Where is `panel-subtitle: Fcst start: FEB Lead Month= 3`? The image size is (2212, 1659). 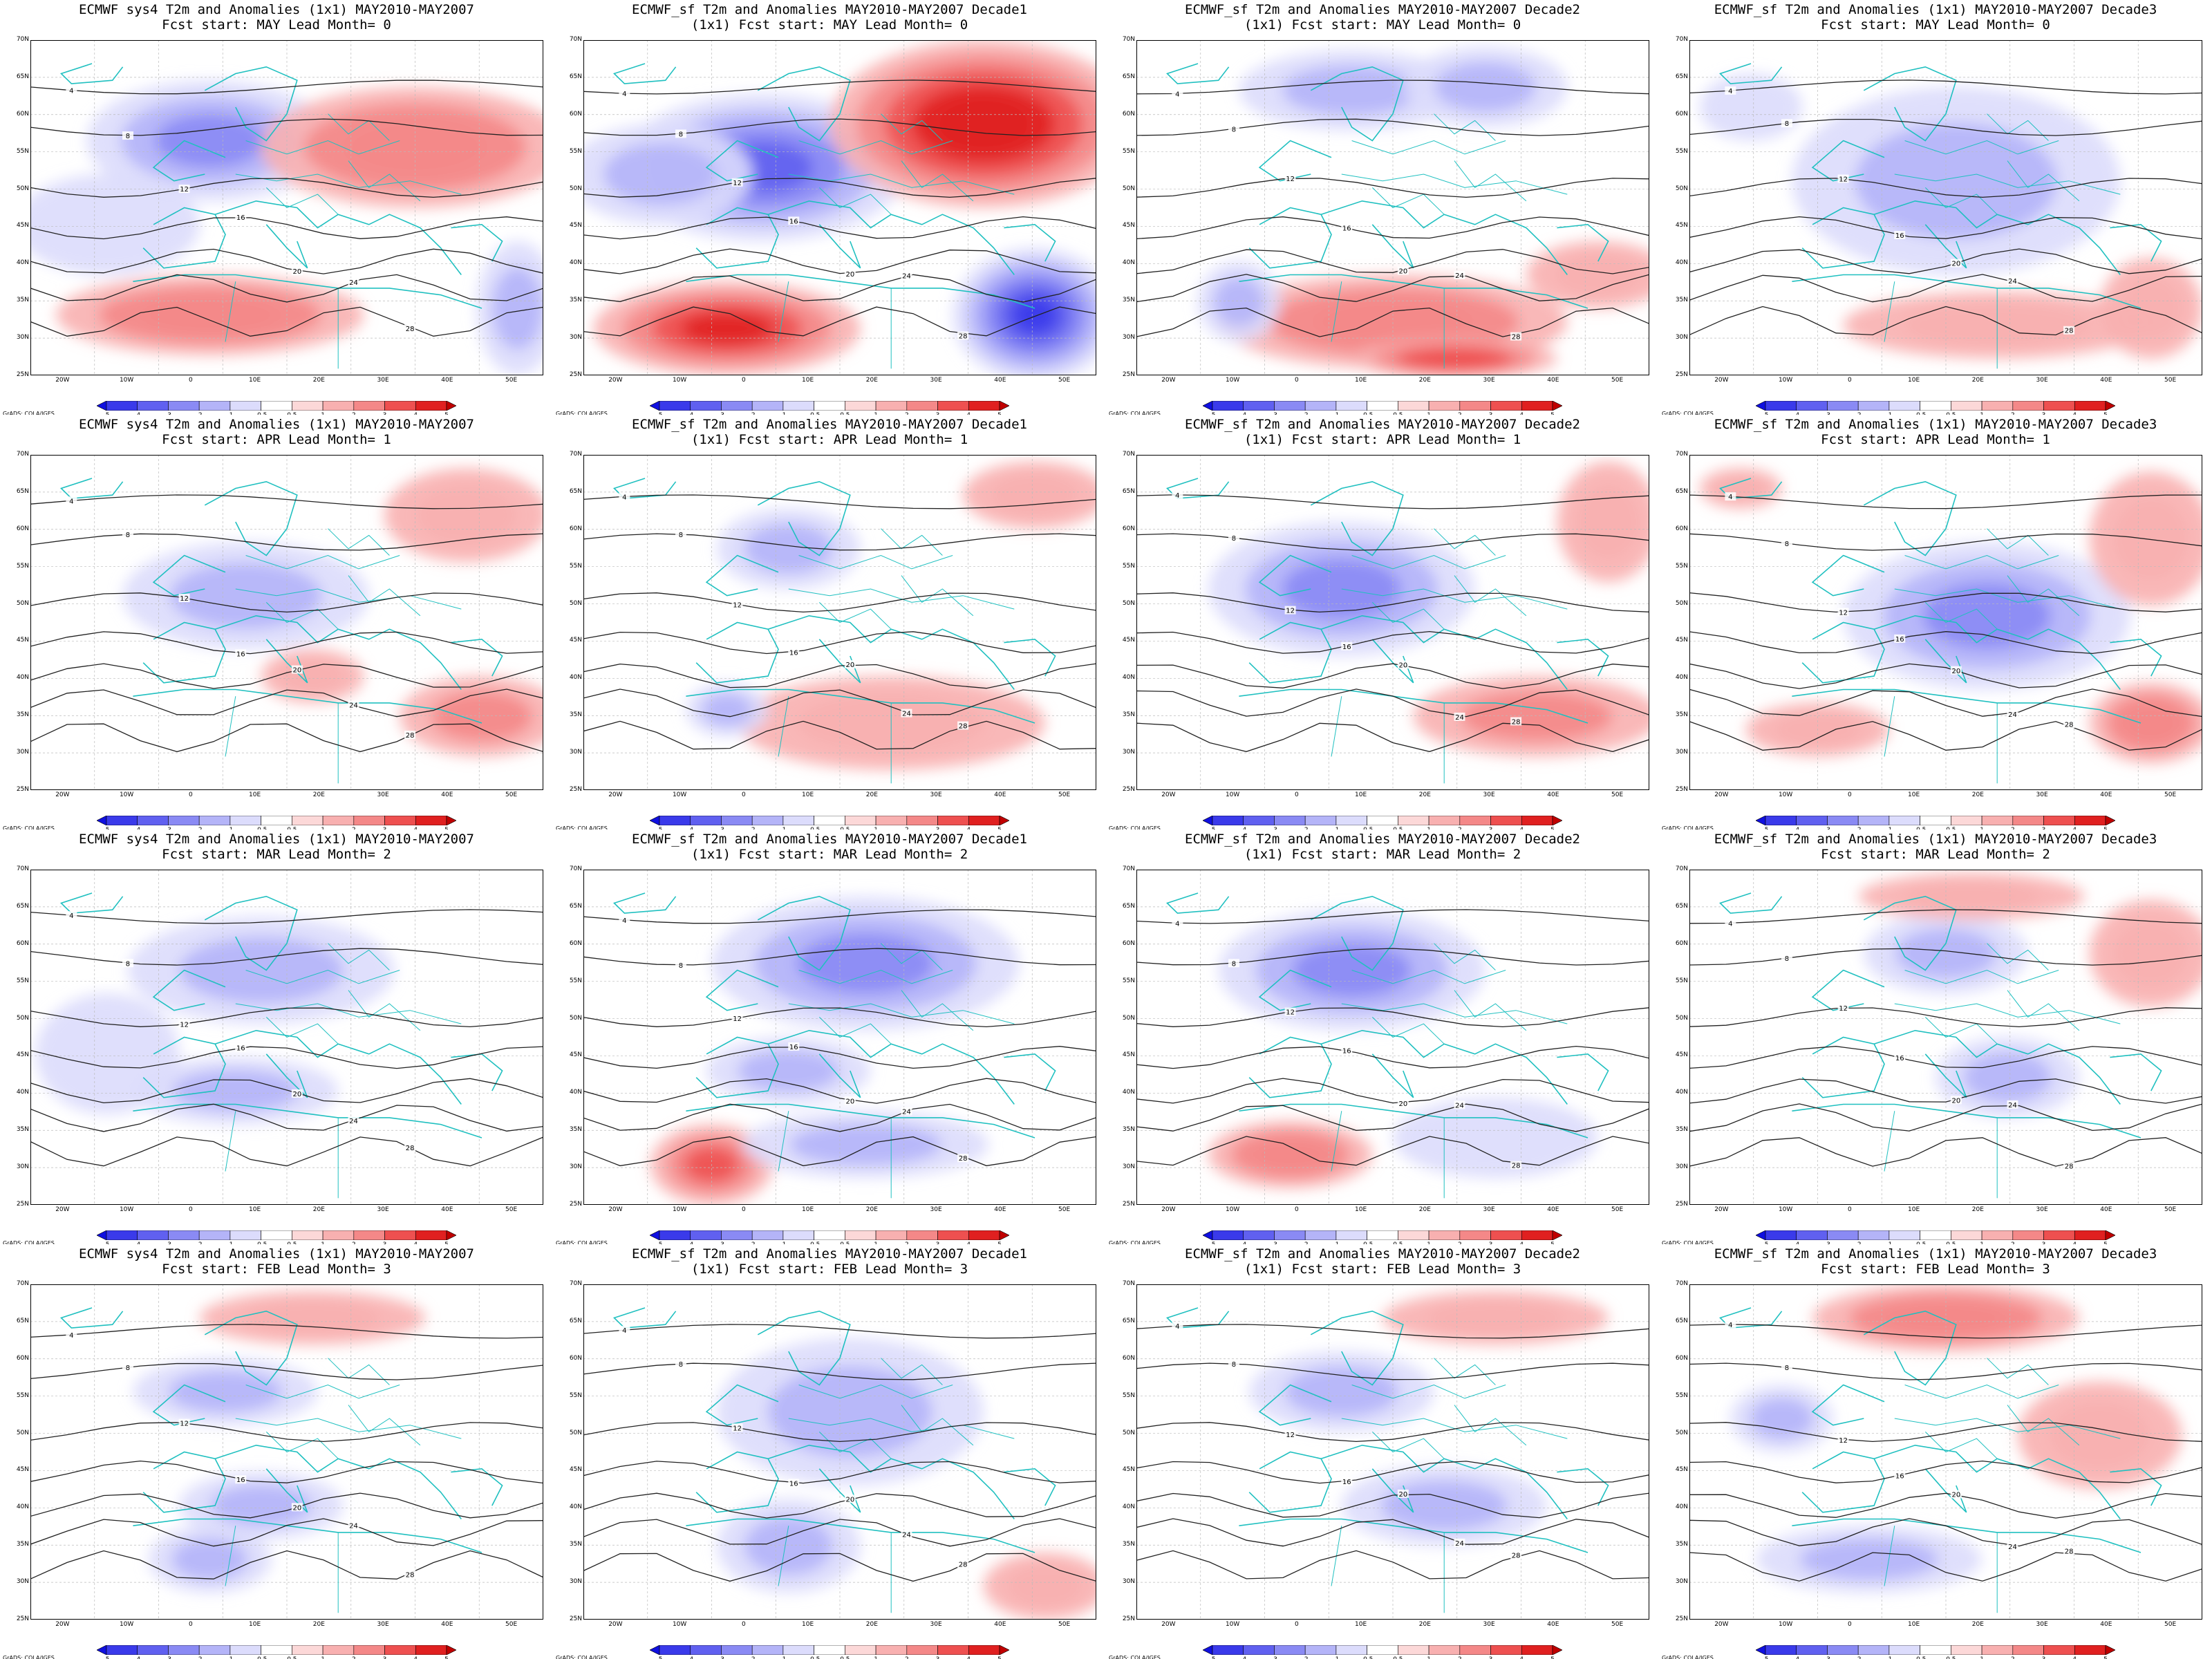 panel-subtitle: Fcst start: FEB Lead Month= 3 is located at coordinates (1935, 1269).